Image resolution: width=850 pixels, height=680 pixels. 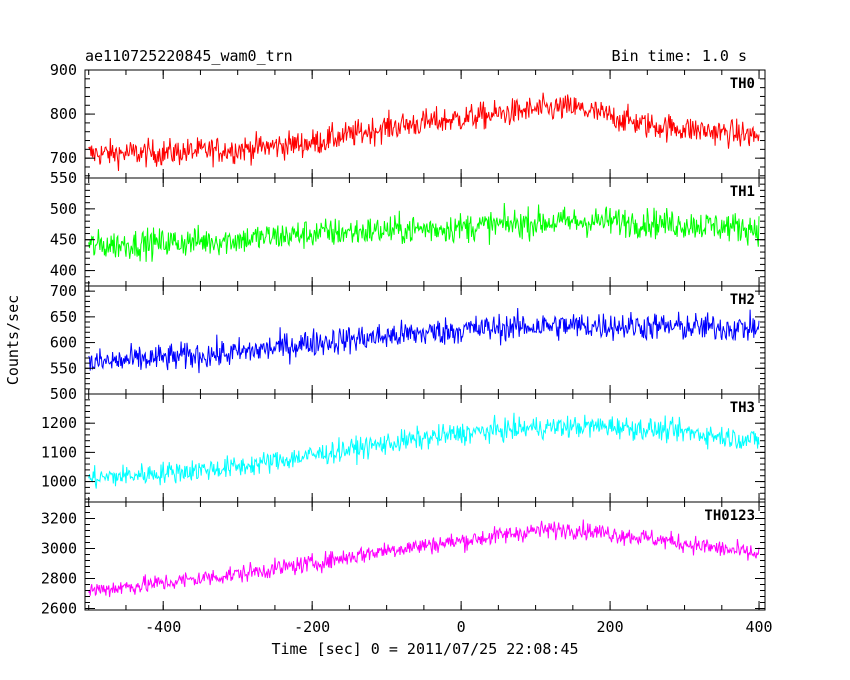 I want to click on y-tick-label-th2: 500, so click(x=63, y=394).